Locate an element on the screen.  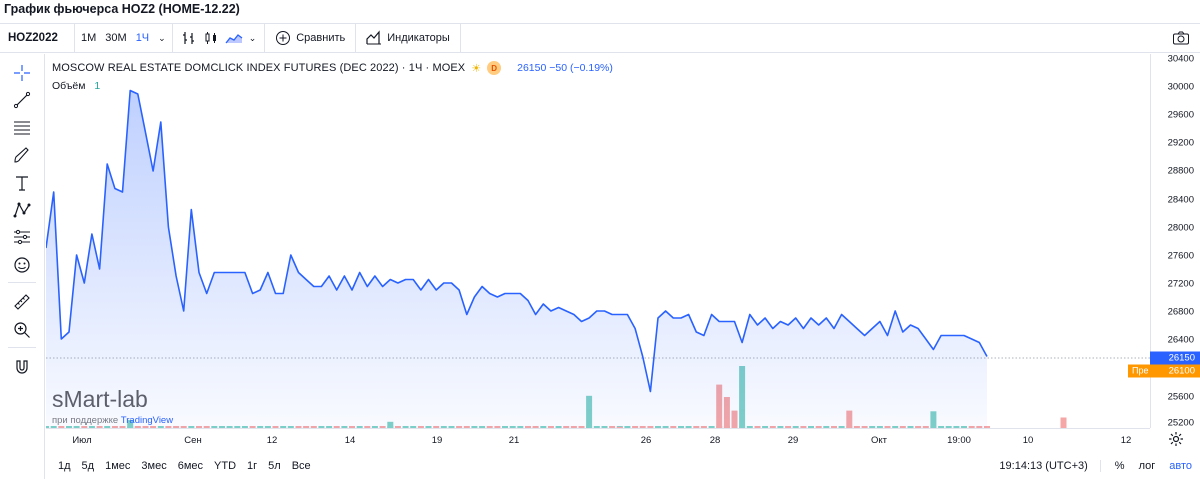
zoom-in-icon is located at coordinates (22, 330).